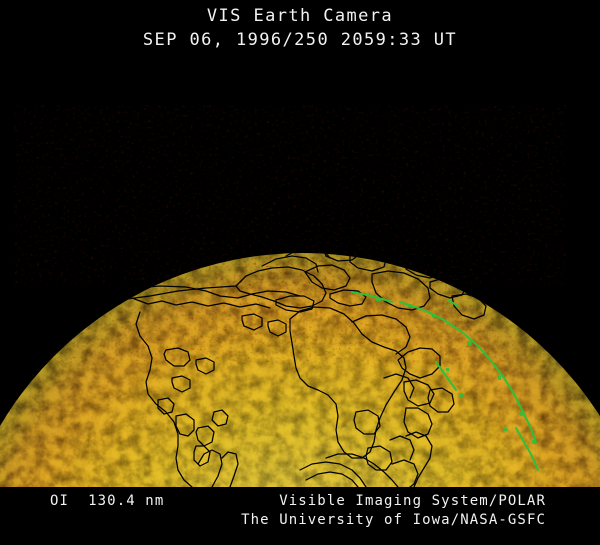  I want to click on instrument-label: Visible Imaging System/POLAR, so click(412, 501).